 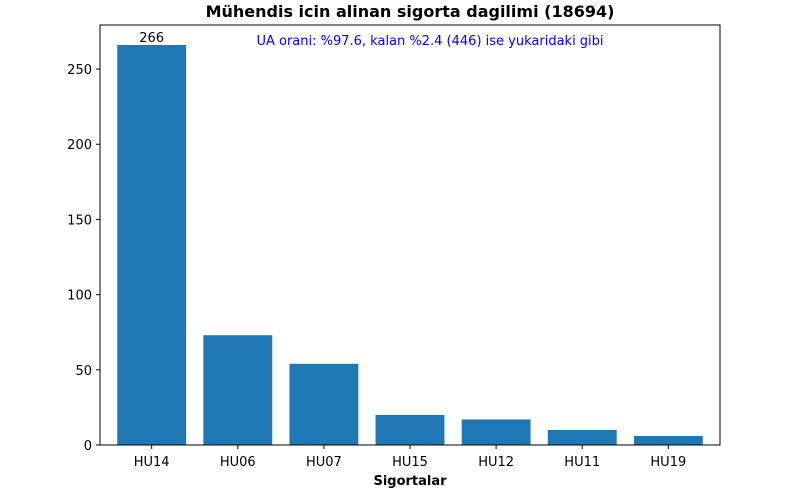 I want to click on y-tick-label: 200, so click(x=79, y=145).